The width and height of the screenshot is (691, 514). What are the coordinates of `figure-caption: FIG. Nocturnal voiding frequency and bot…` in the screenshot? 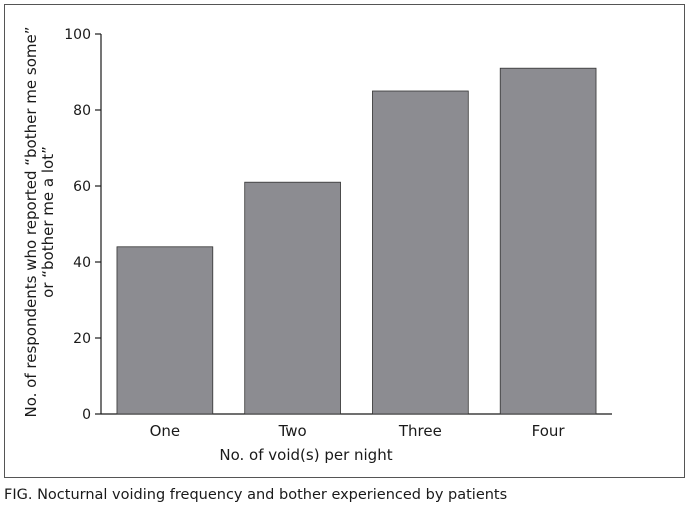 It's located at (256, 495).